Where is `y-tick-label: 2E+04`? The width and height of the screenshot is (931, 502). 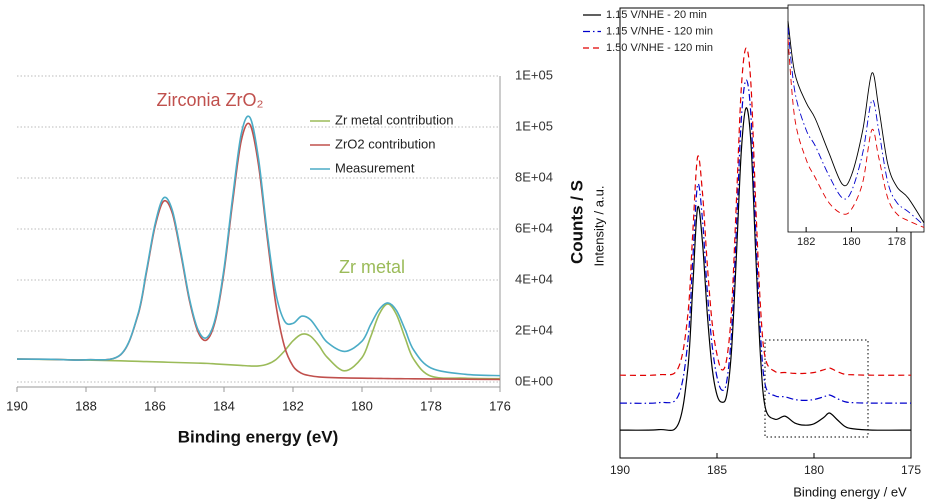 y-tick-label: 2E+04 is located at coordinates (534, 329).